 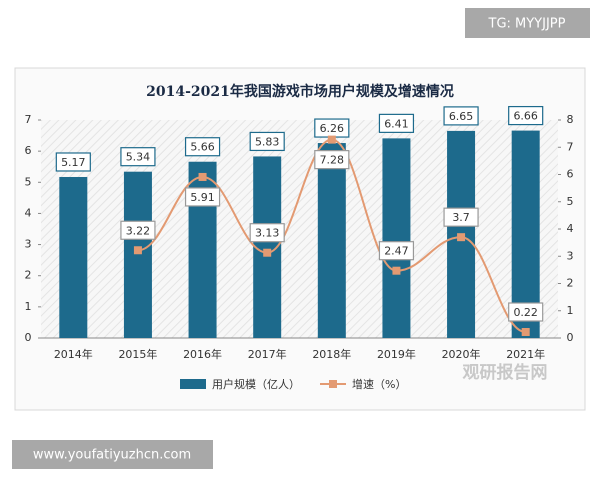 I want to click on line-value-label: 5.91, so click(x=202, y=197).